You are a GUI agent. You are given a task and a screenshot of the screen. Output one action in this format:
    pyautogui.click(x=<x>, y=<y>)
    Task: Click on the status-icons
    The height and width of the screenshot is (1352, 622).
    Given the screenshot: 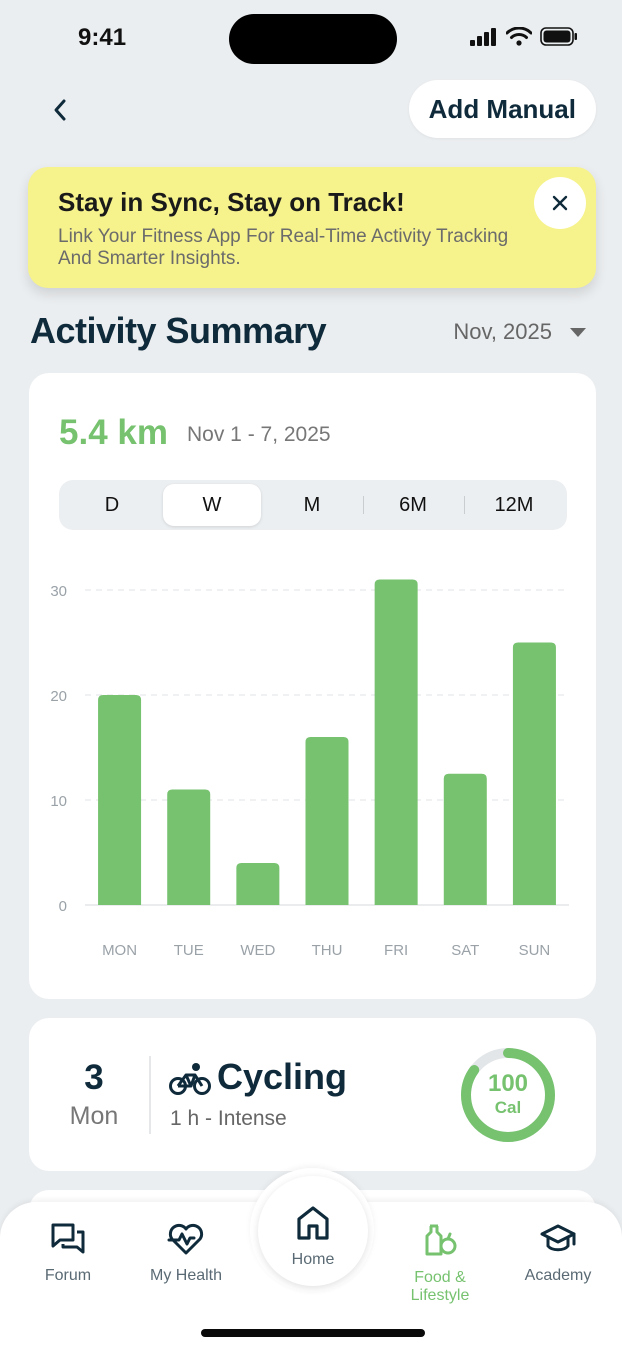 What is the action you would take?
    pyautogui.click(x=524, y=36)
    